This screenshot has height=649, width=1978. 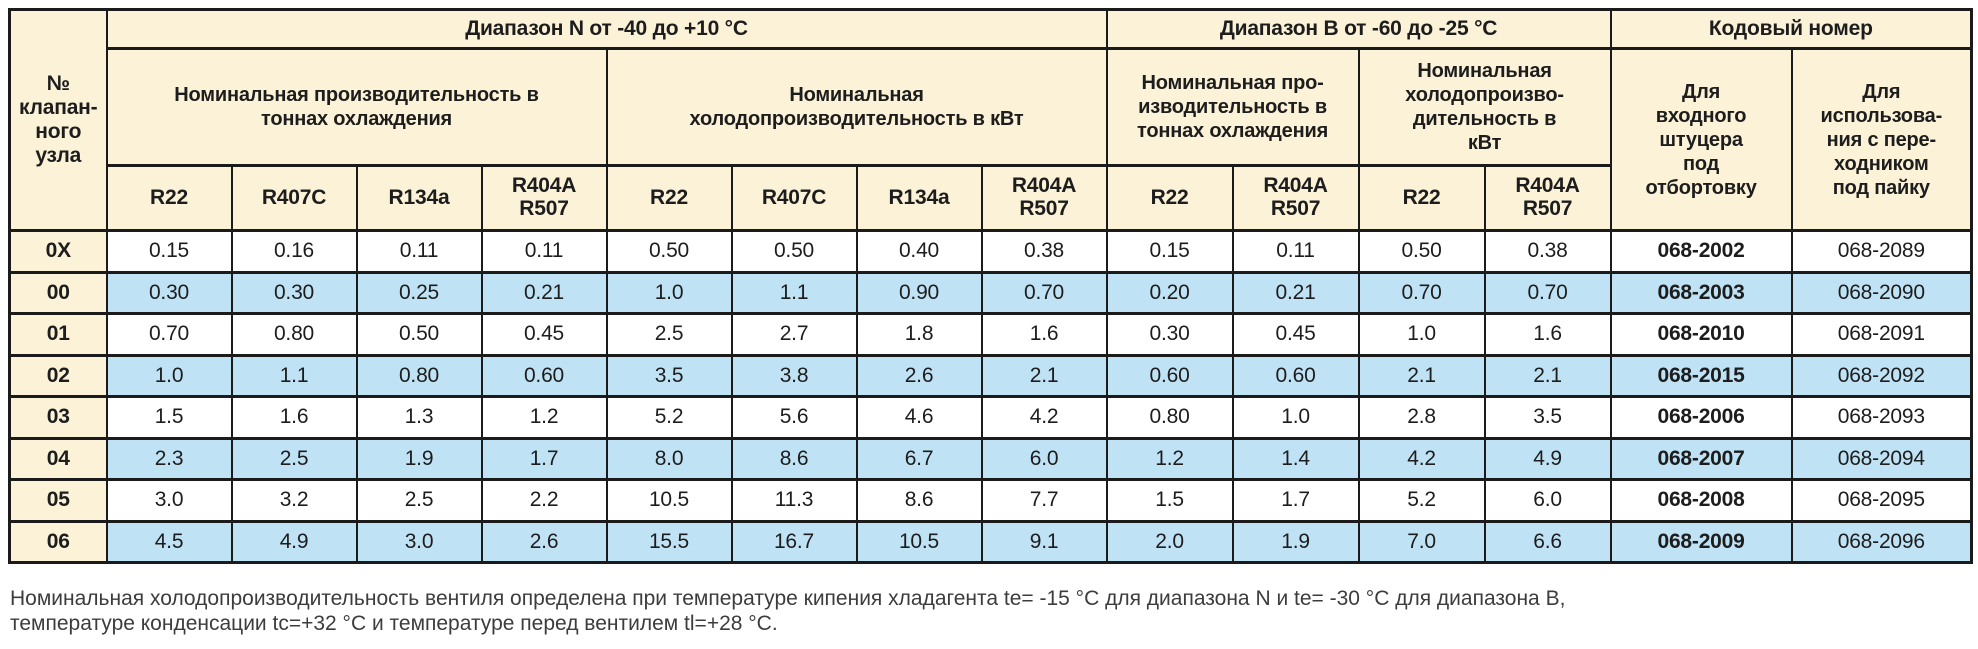 I want to click on code-solder-cell: 068-2092, so click(x=1881, y=375).